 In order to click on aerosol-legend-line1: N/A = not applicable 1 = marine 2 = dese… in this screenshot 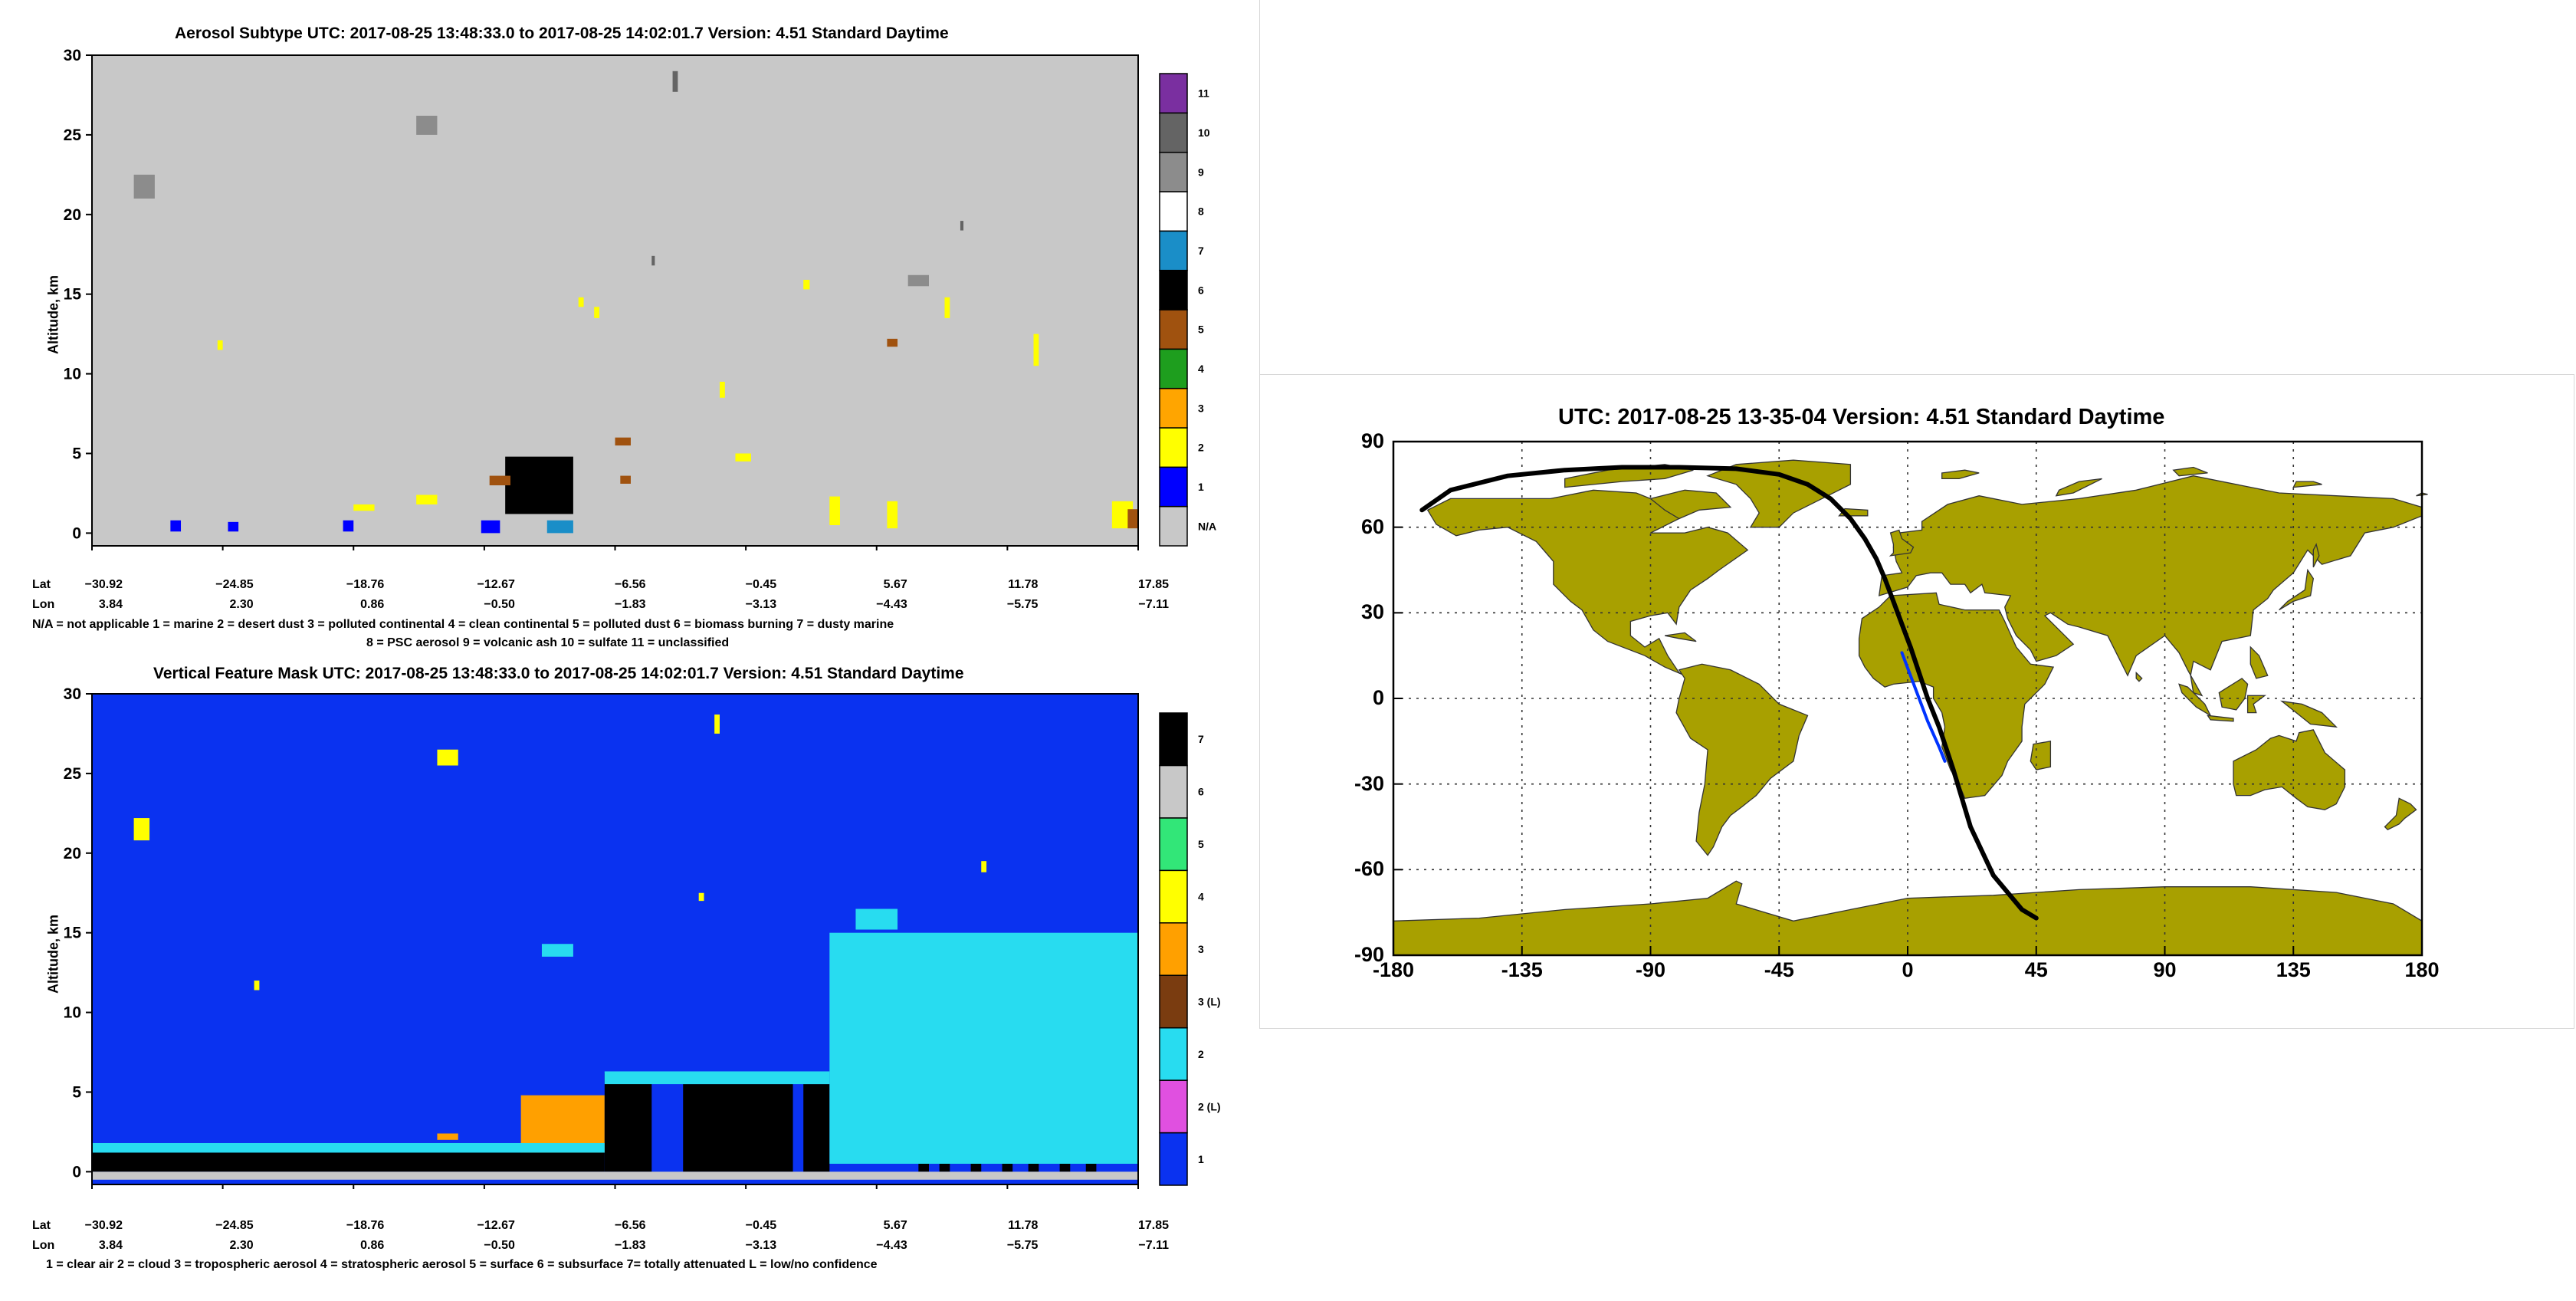, I will do `click(463, 624)`.